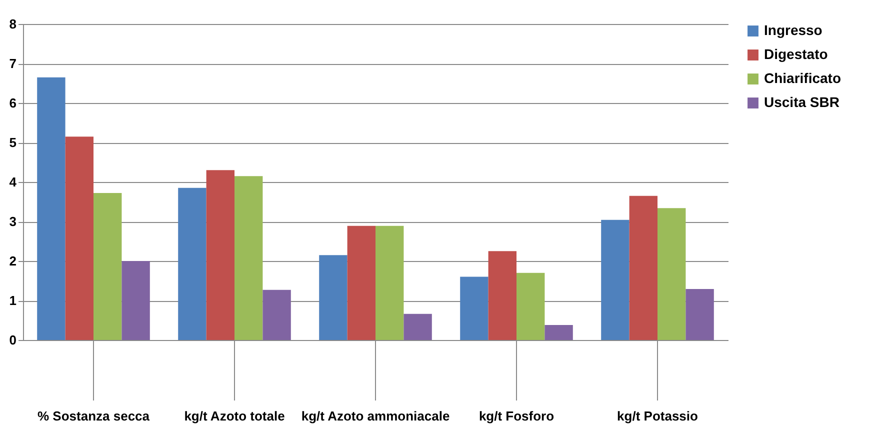  I want to click on legend-label: Ingresso, so click(793, 30).